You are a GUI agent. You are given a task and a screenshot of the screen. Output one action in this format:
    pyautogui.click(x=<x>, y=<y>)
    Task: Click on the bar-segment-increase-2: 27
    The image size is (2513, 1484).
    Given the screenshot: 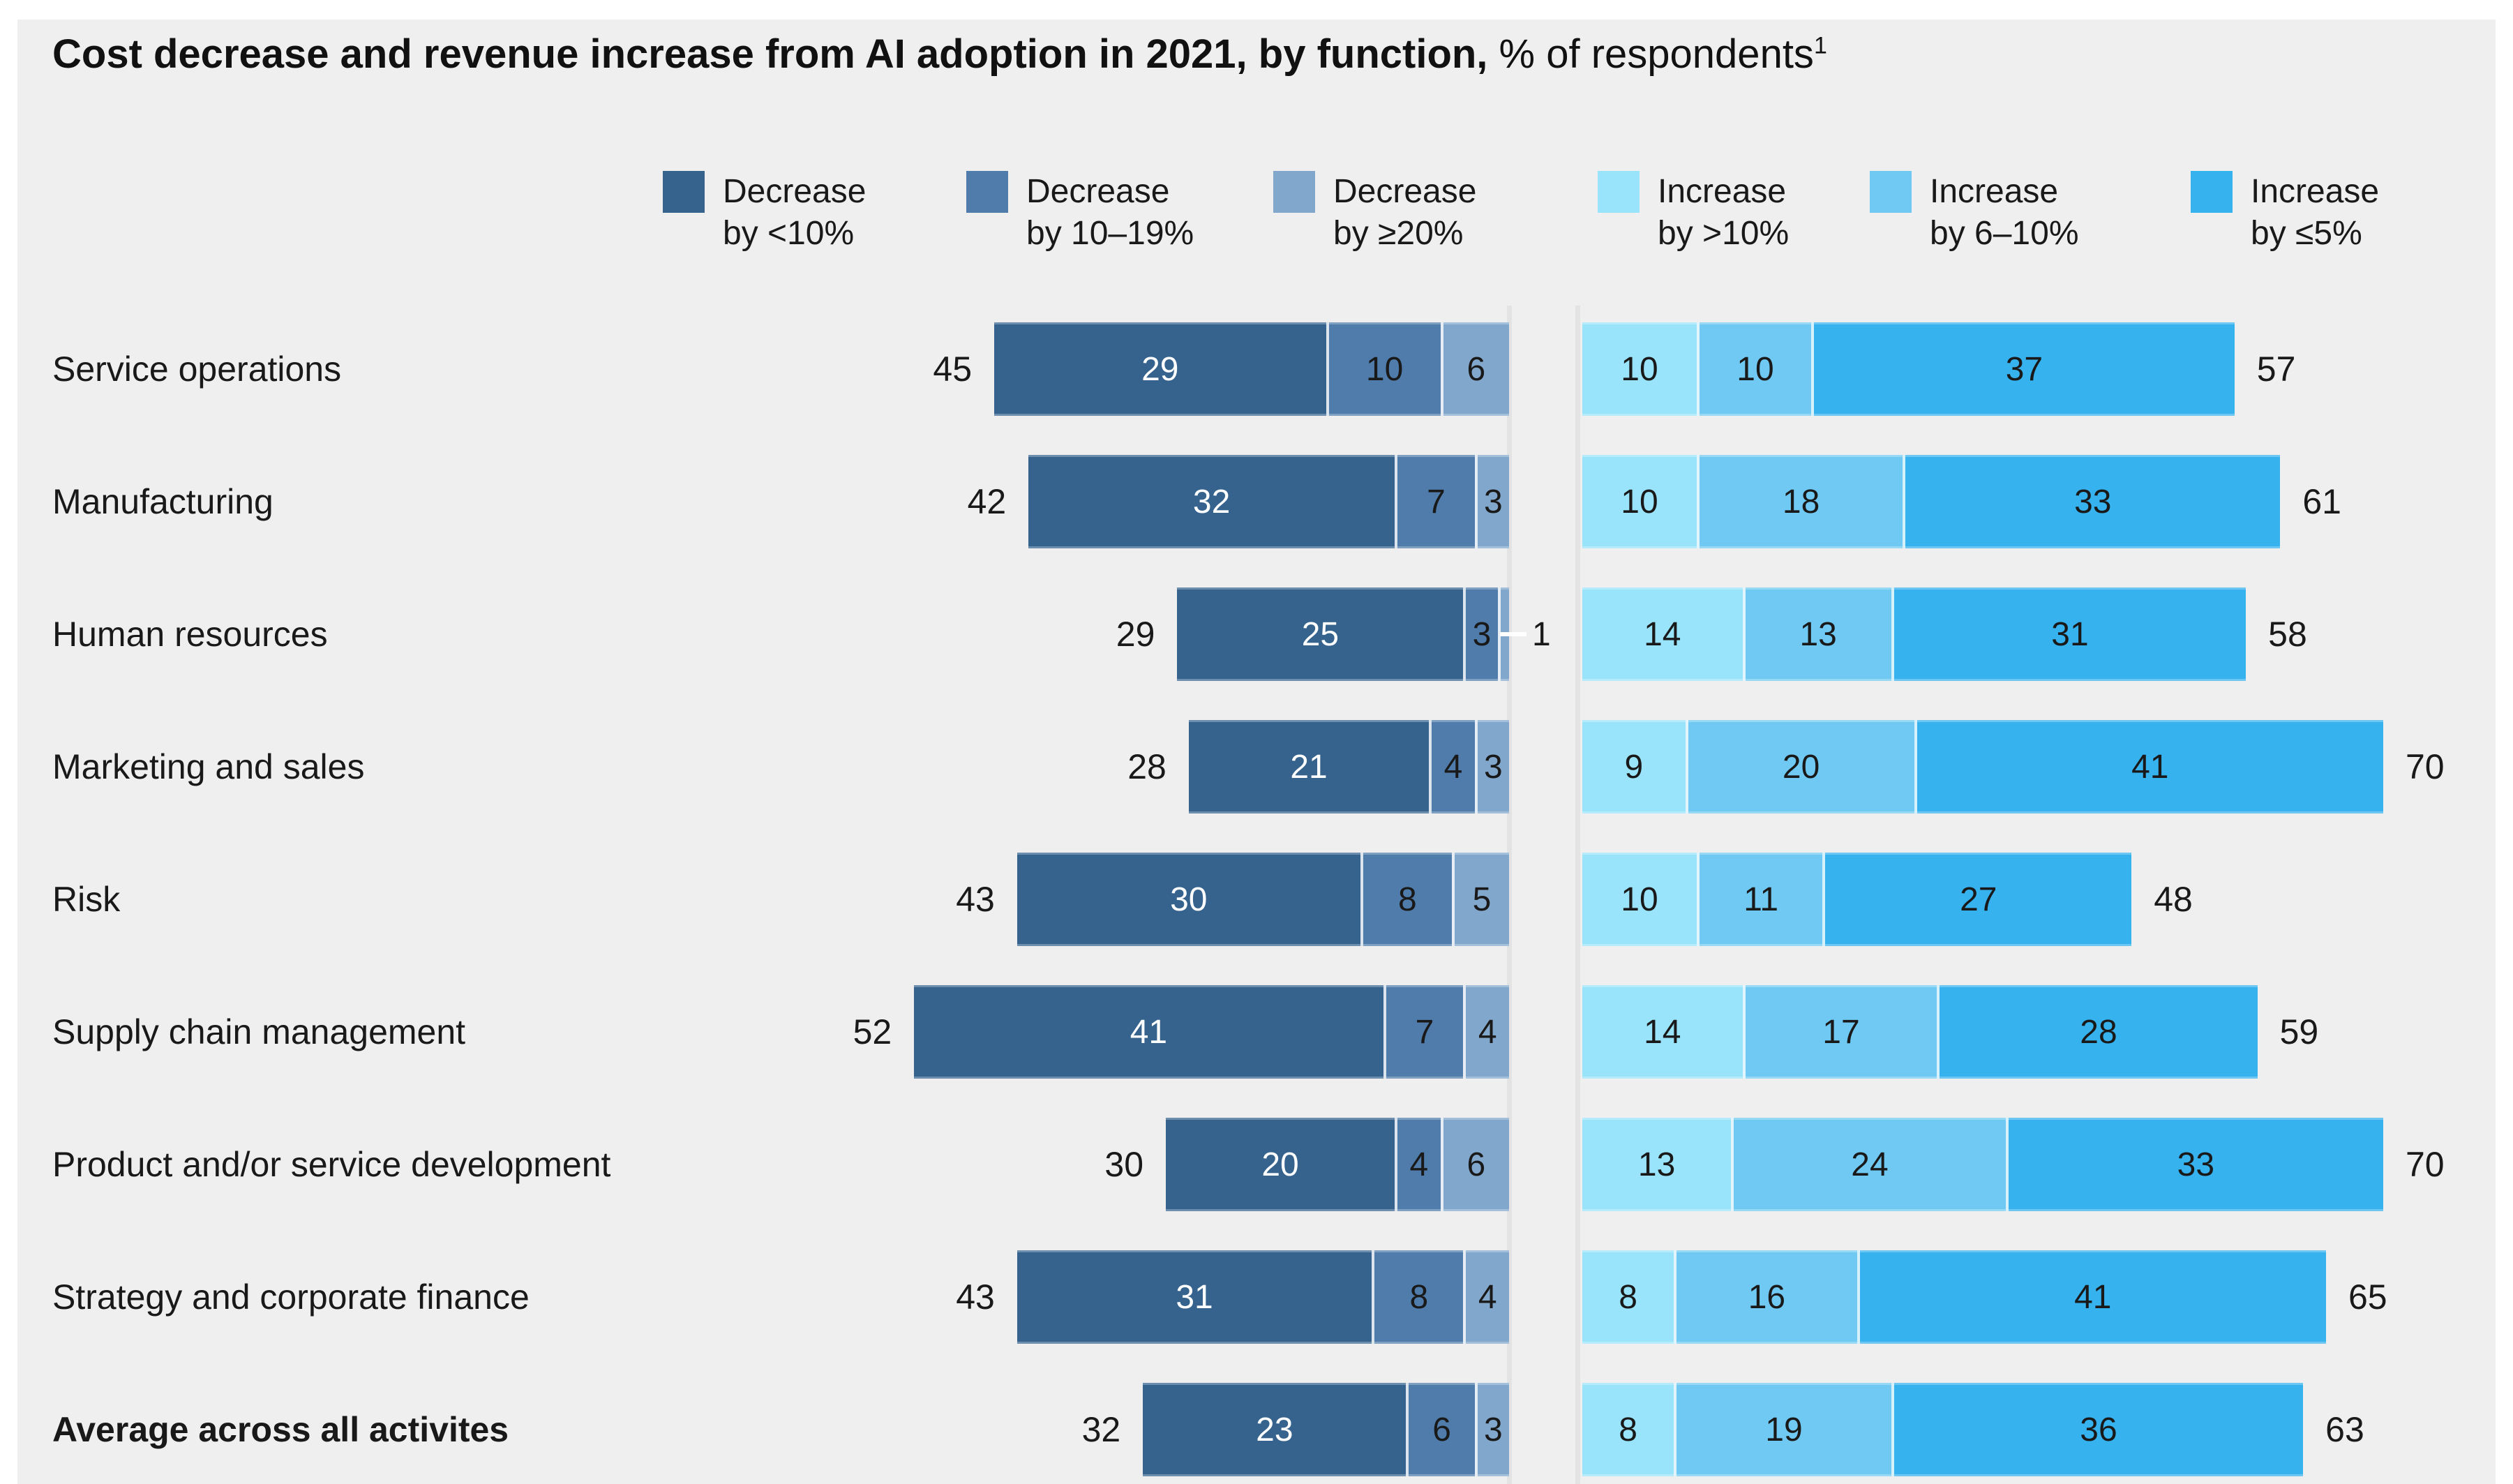 What is the action you would take?
    pyautogui.click(x=1977, y=900)
    